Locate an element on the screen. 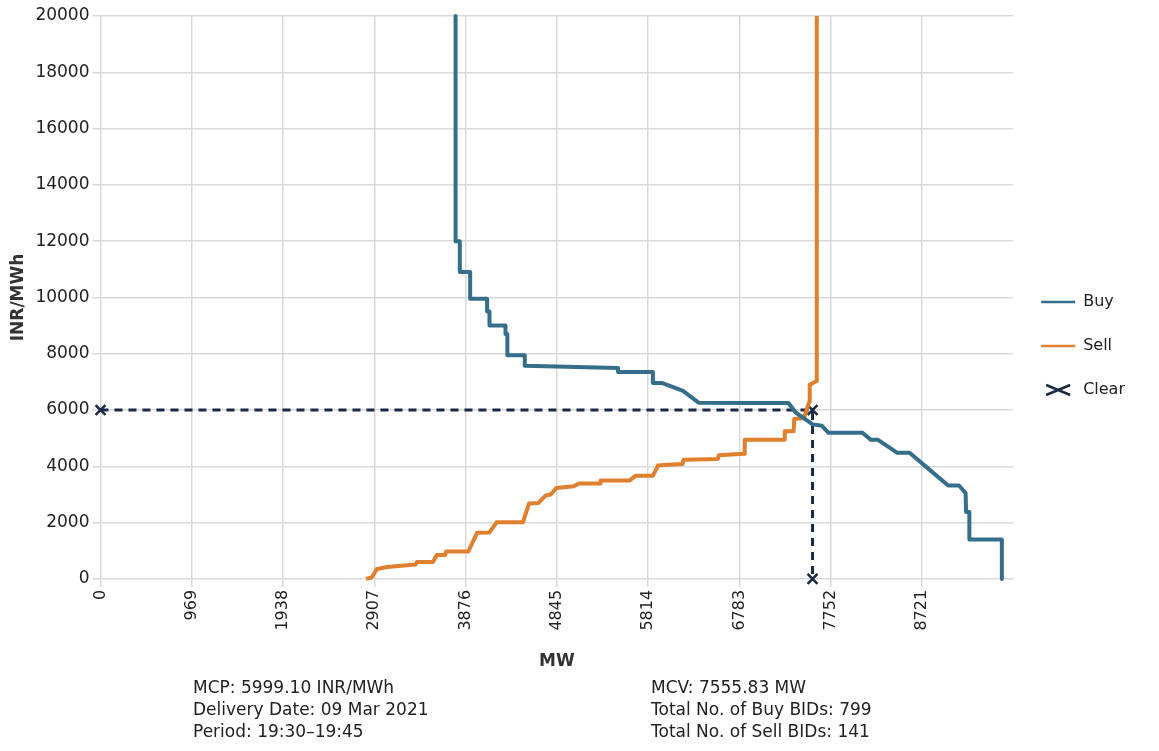 The width and height of the screenshot is (1159, 751). text: Delivery Date: 09 Mar 2021 is located at coordinates (311, 709).